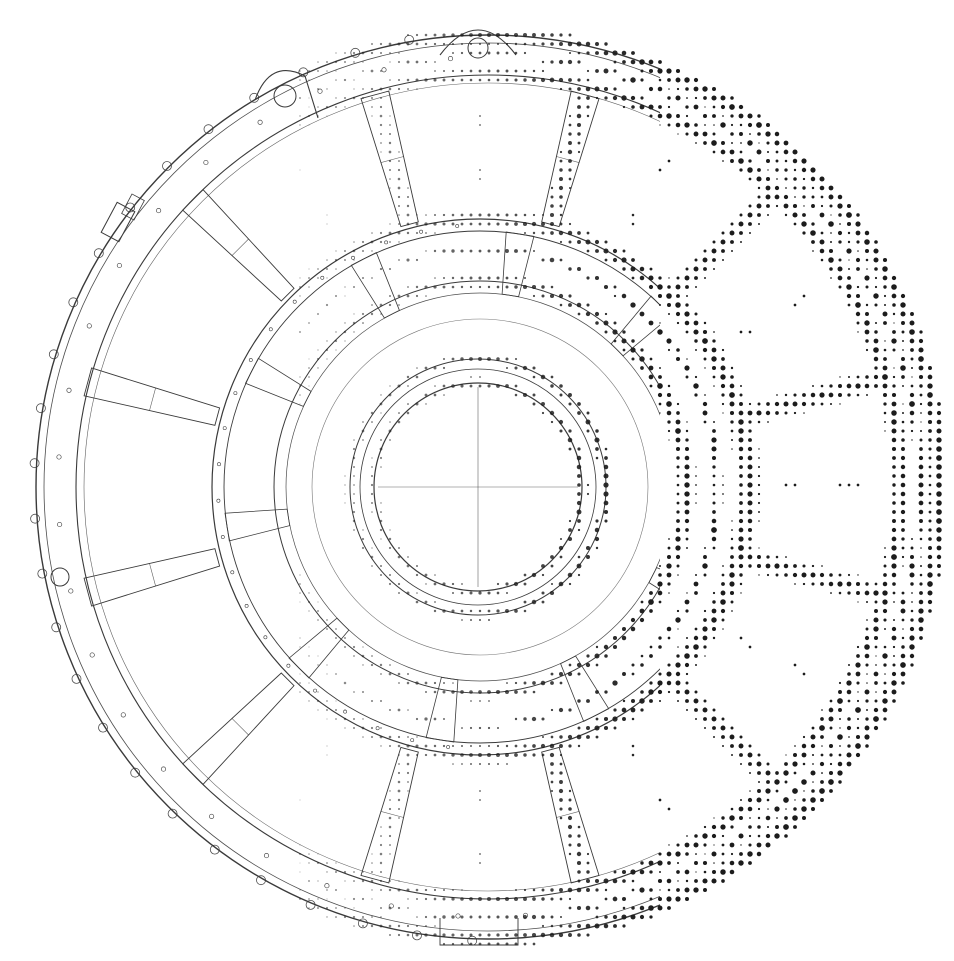  What do you see at coordinates (421, 231) in the screenshot?
I see `bolt-hole` at bounding box center [421, 231].